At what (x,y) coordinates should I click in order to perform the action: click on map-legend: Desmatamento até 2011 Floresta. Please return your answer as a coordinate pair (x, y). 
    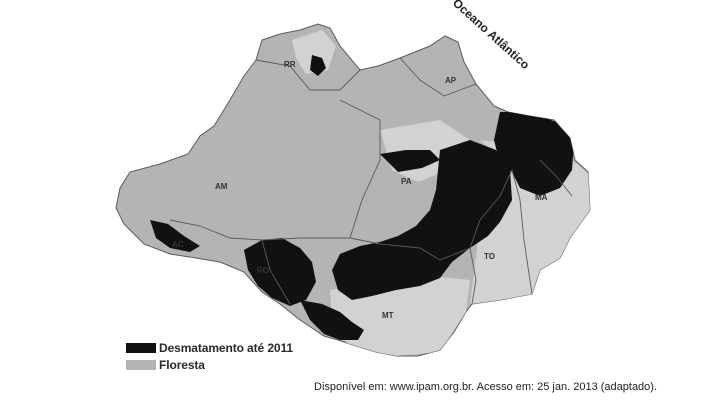
    Looking at the image, I should click on (209, 357).